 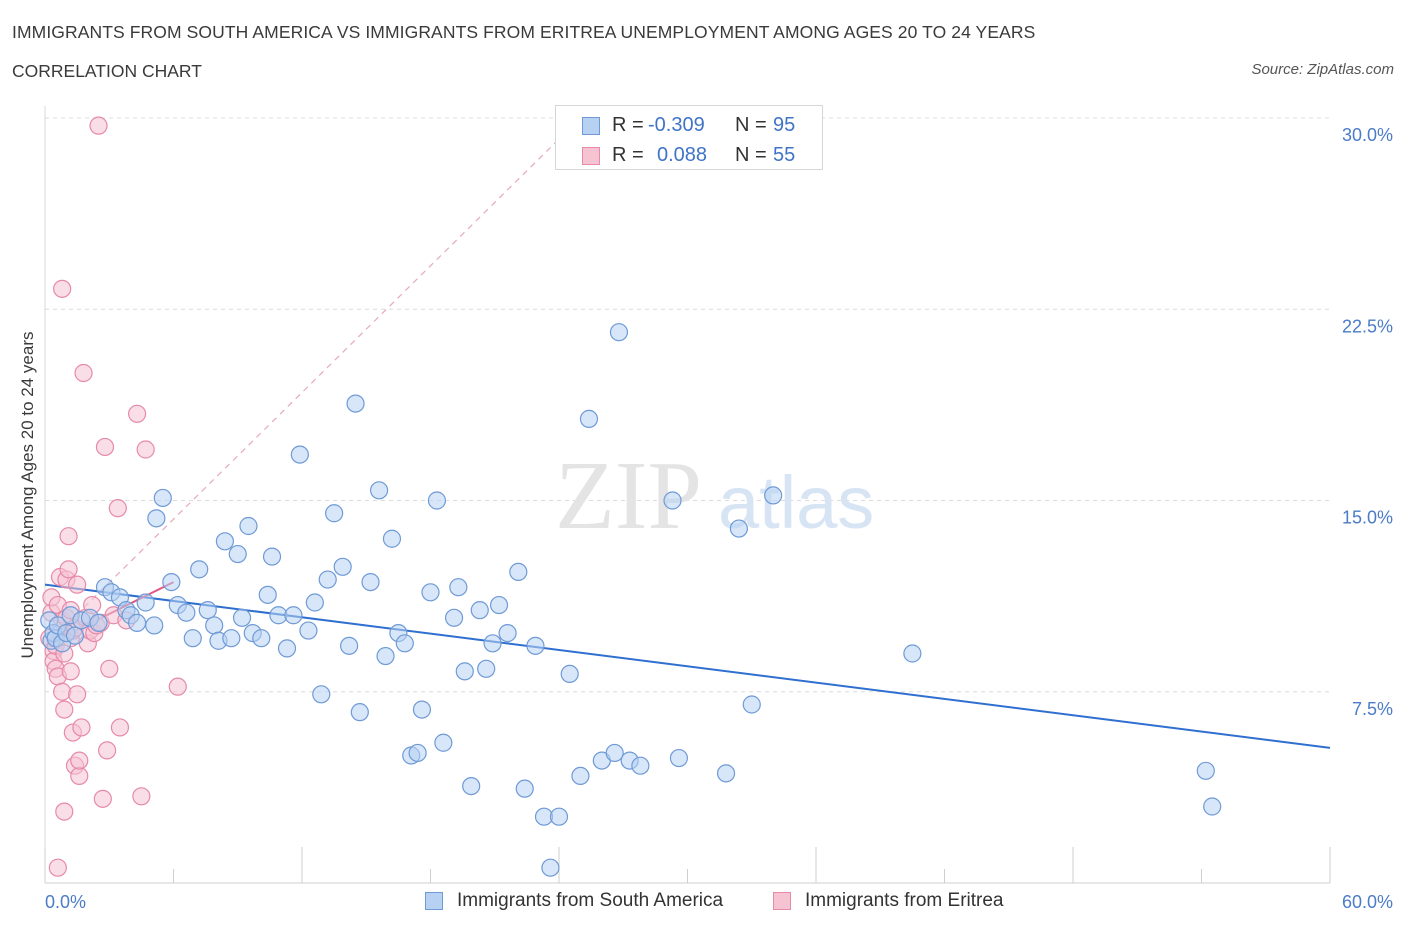 I want to click on x-tick-label: 60.0%, so click(x=1367, y=902).